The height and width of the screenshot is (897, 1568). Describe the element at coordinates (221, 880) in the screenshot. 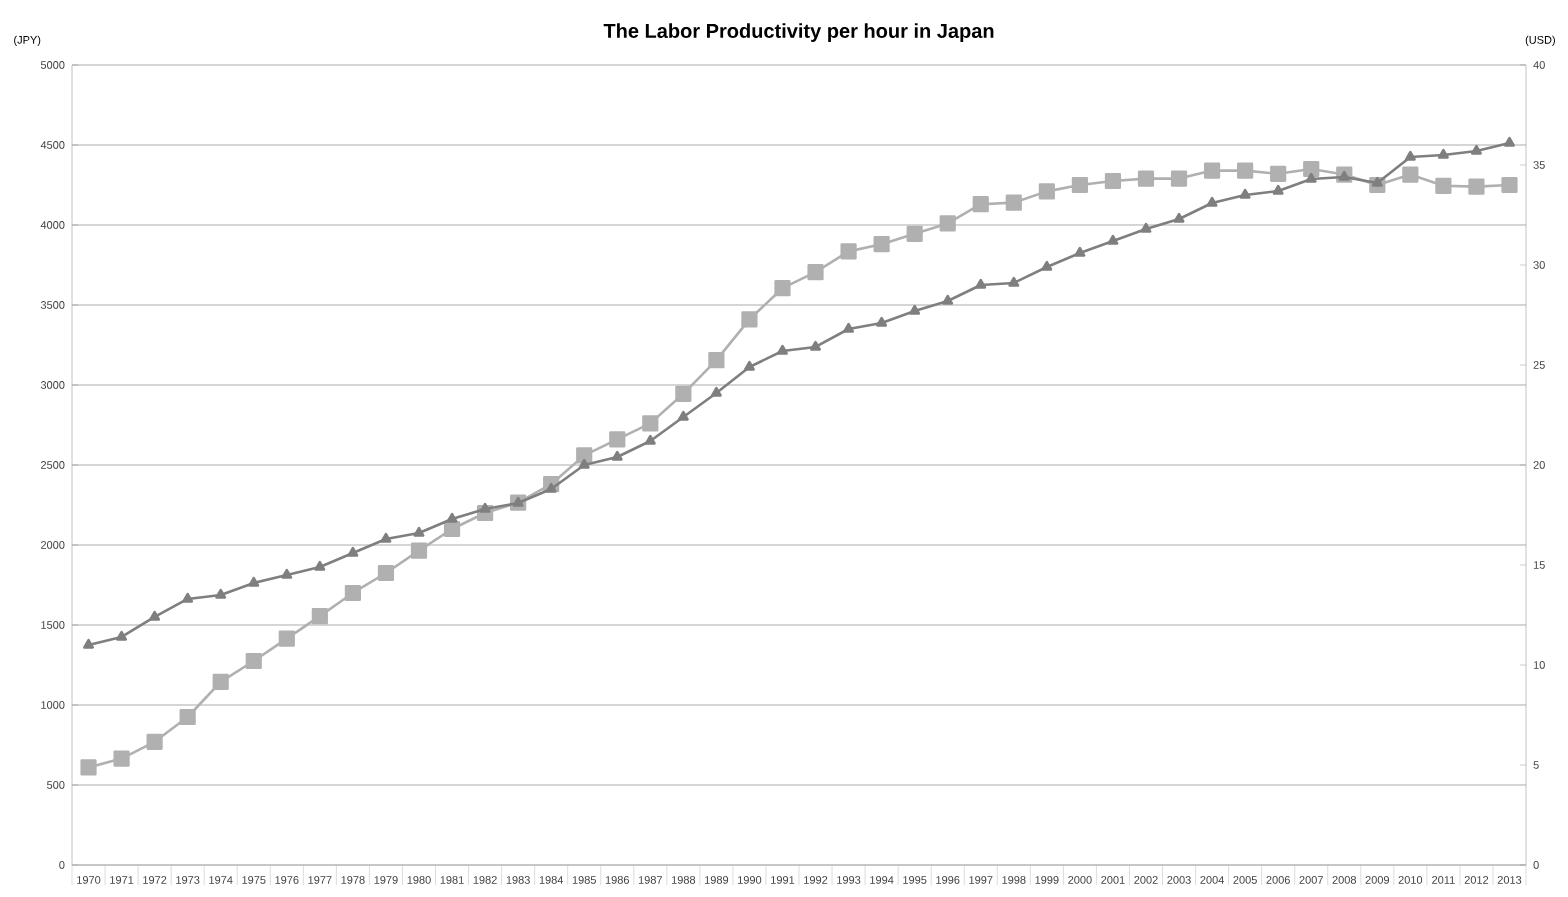

I see `x-tick-label: 1974` at that location.